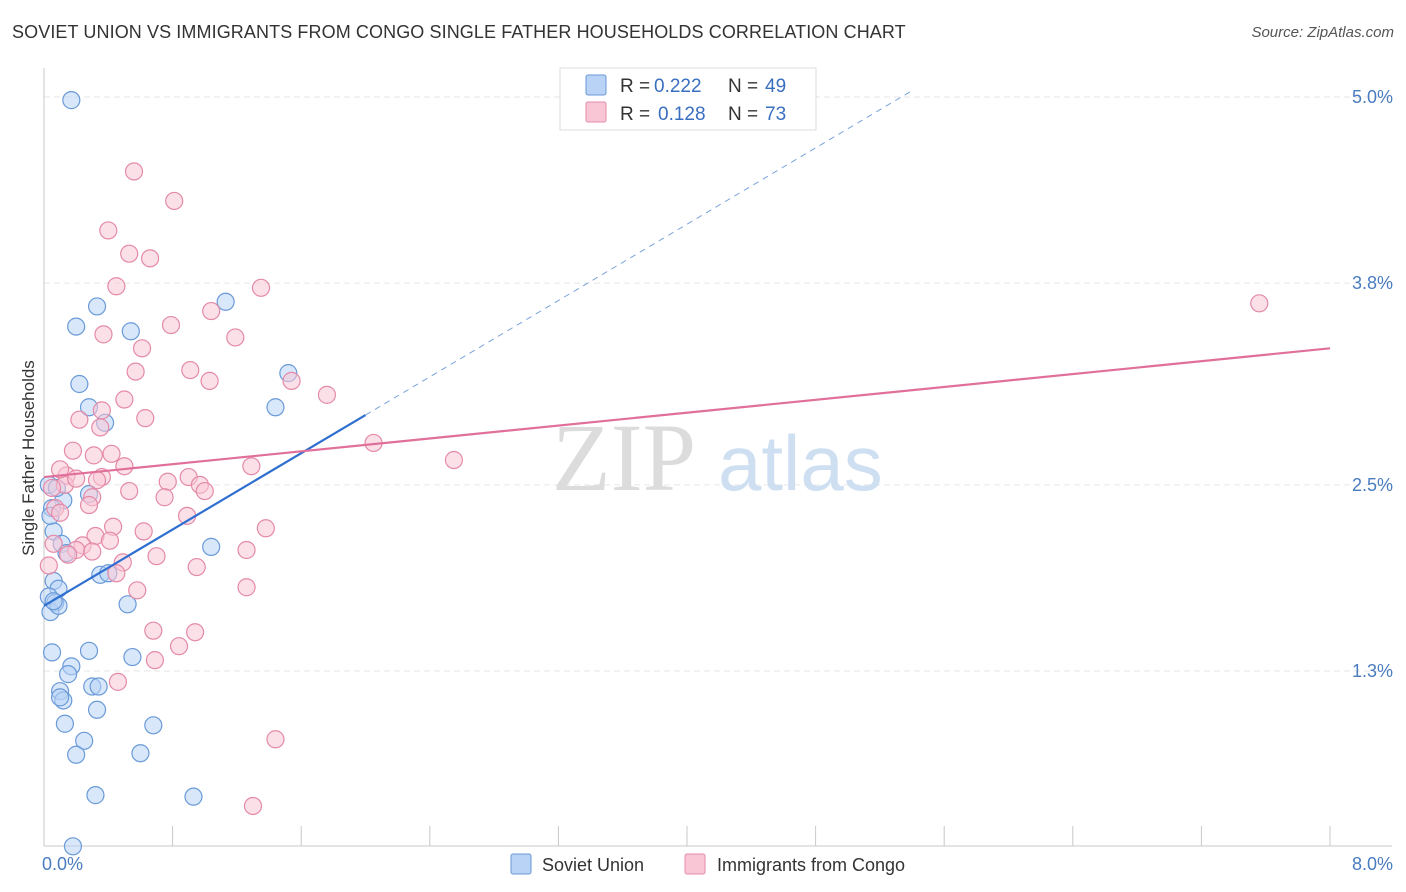 This screenshot has height=892, width=1406. What do you see at coordinates (635, 86) in the screenshot?
I see `legend-r-label-1: R =` at bounding box center [635, 86].